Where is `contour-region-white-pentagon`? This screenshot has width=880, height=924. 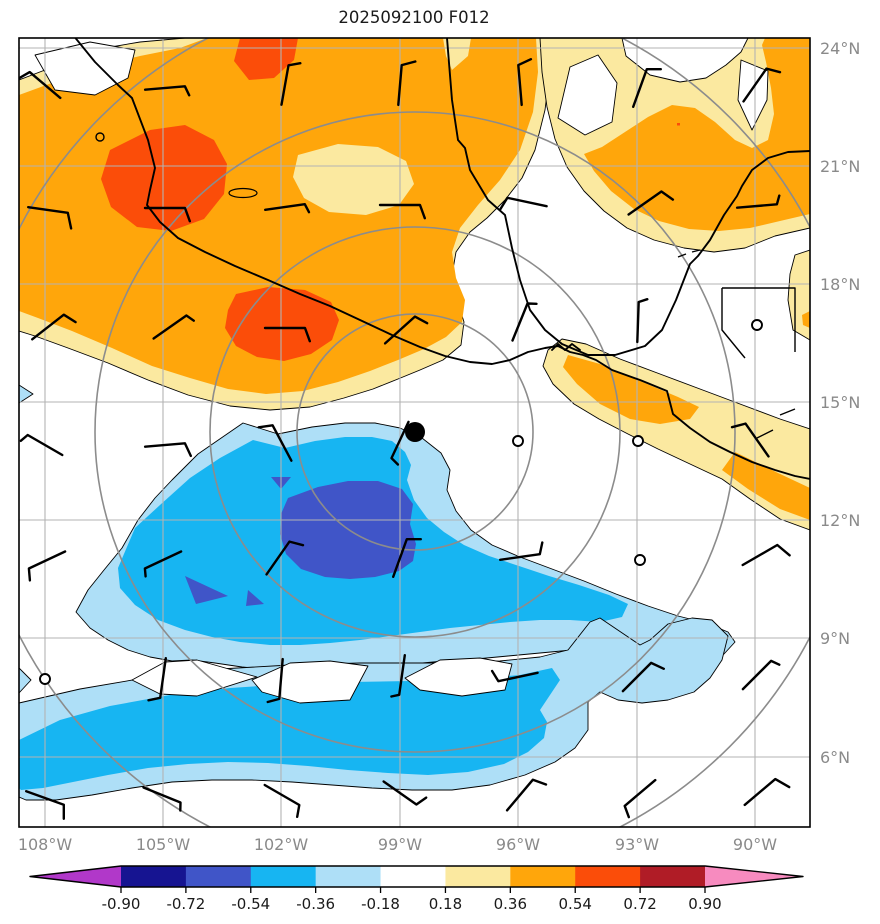
contour-region-white-pentagon is located at coordinates (587, 95).